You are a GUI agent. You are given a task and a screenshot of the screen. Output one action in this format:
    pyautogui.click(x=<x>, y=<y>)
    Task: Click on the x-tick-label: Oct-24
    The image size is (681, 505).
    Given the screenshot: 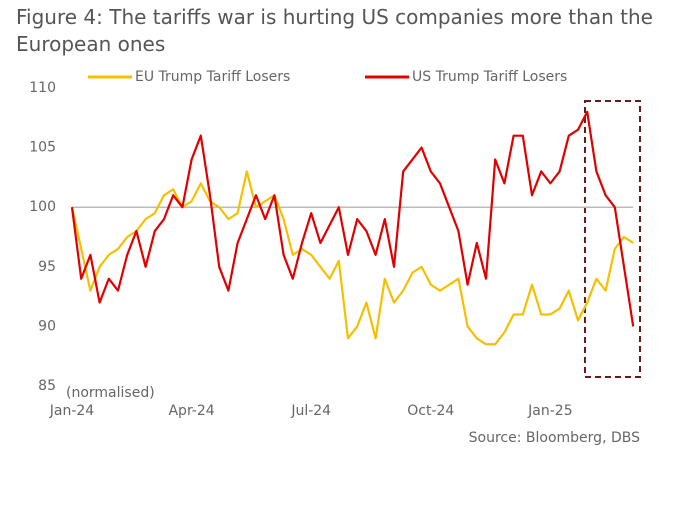 What is the action you would take?
    pyautogui.click(x=430, y=411)
    